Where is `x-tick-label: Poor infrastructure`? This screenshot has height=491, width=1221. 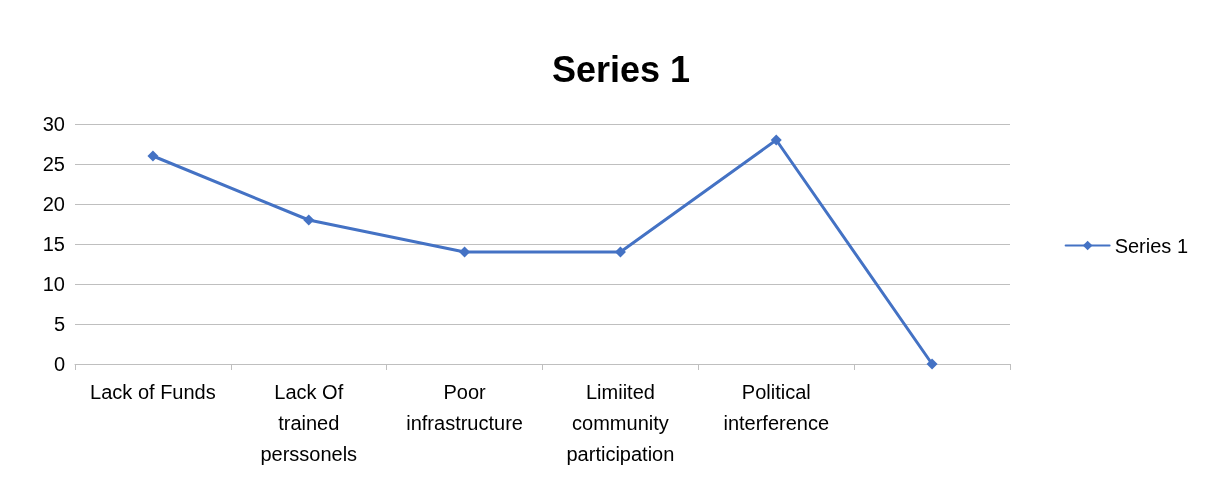 x-tick-label: Poor infrastructure is located at coordinates (464, 407).